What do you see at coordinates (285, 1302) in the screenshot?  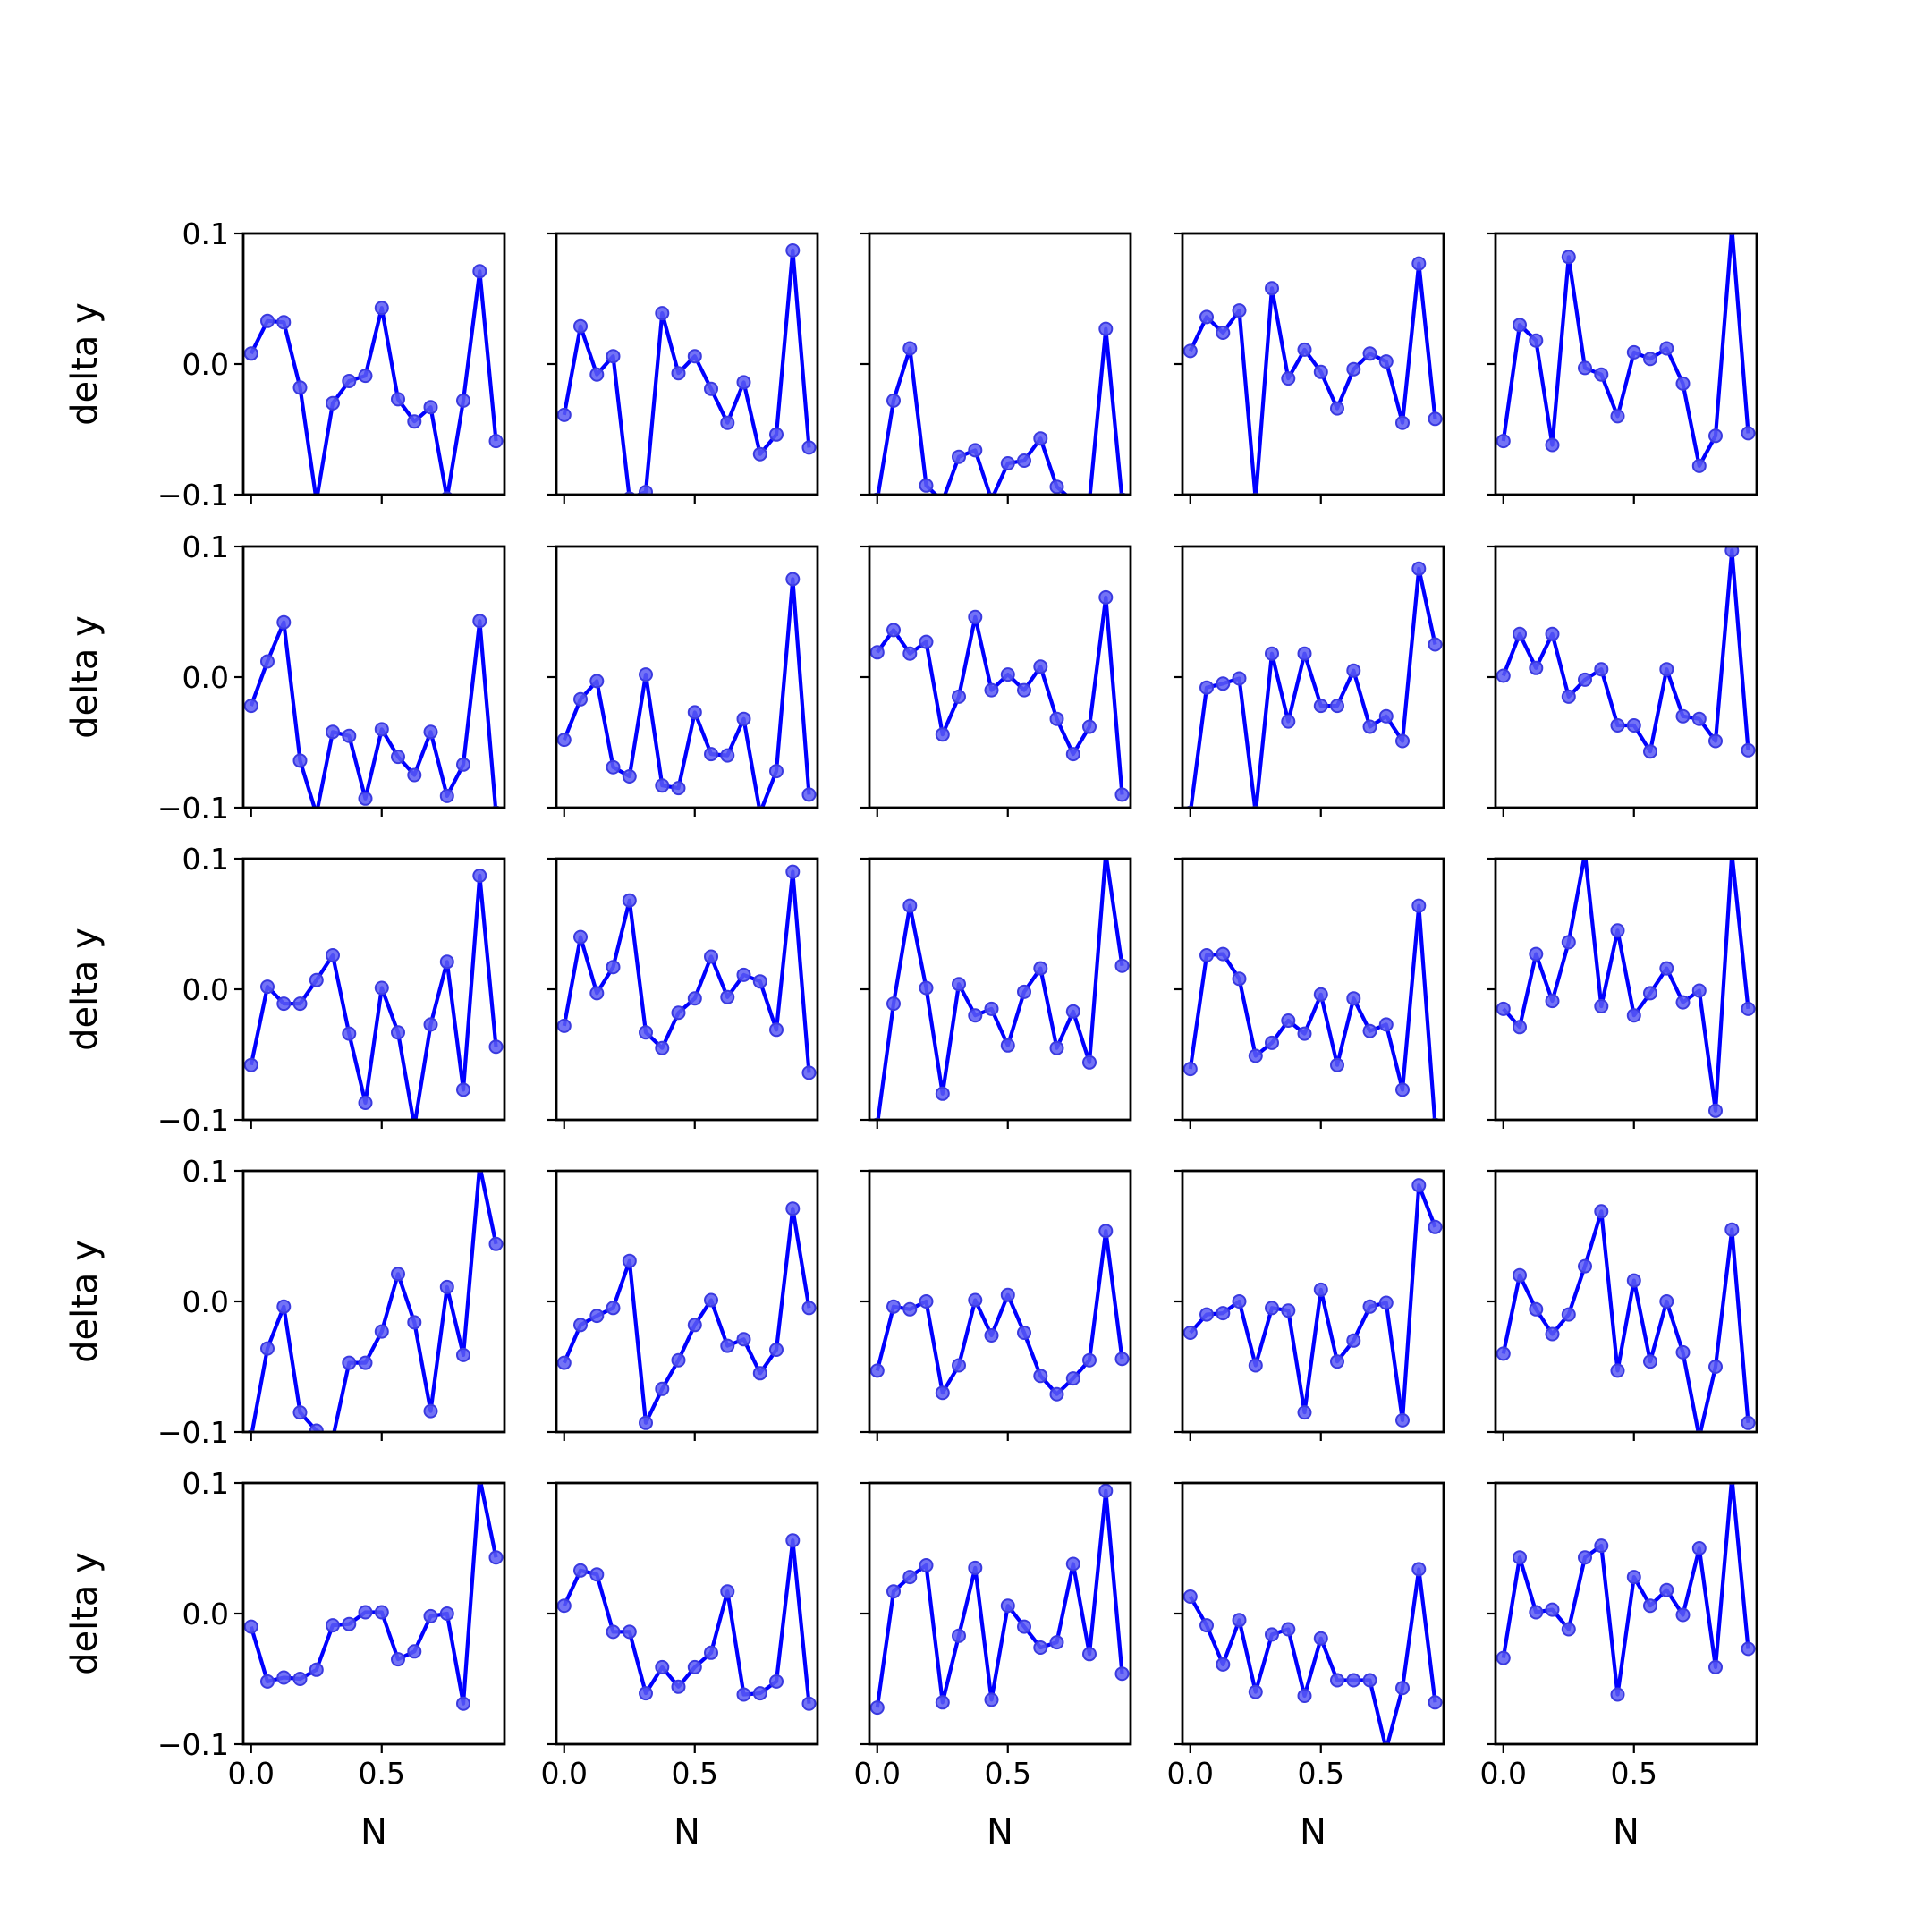 I see `panel-r4-c1: −0.1 0.0 0.1 delta y` at bounding box center [285, 1302].